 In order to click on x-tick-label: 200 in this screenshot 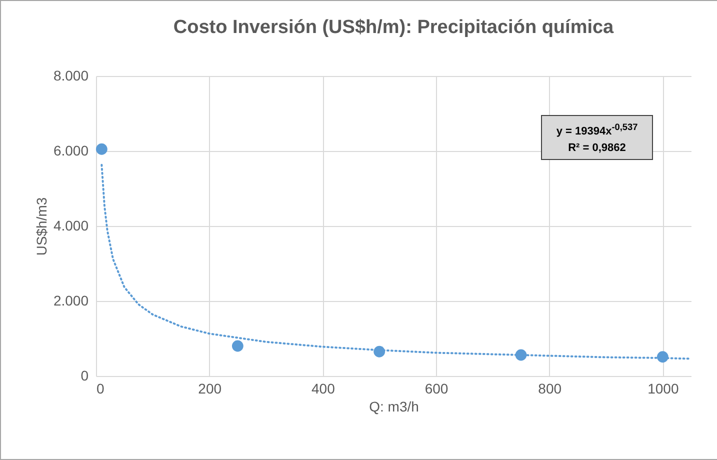, I will do `click(210, 388)`.